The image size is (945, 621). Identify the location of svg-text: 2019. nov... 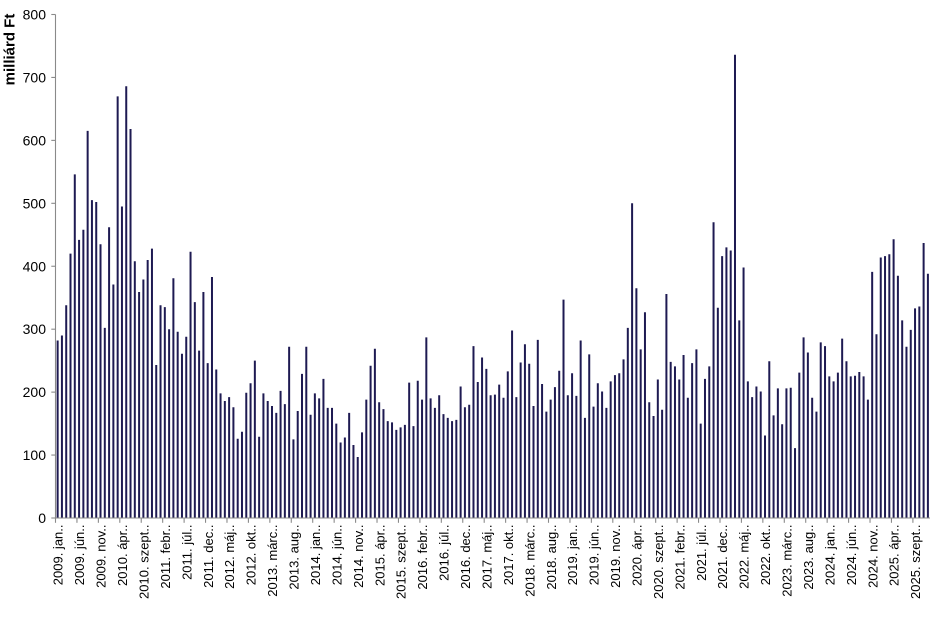
(615, 556).